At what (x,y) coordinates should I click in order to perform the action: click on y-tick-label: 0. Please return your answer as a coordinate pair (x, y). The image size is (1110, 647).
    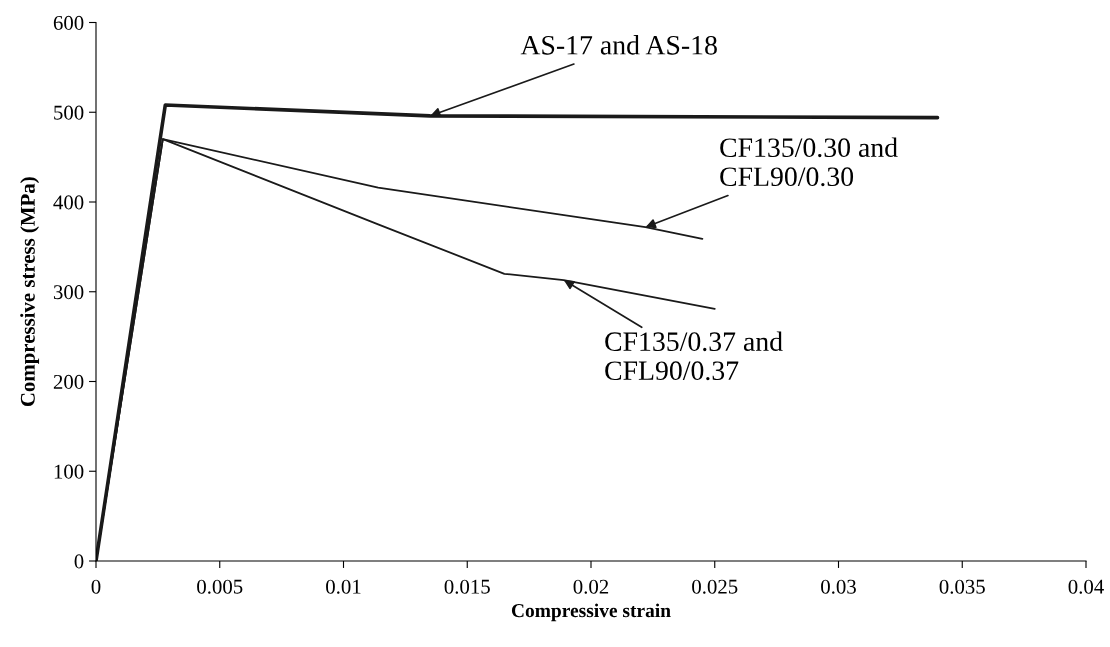
    Looking at the image, I should click on (79, 561).